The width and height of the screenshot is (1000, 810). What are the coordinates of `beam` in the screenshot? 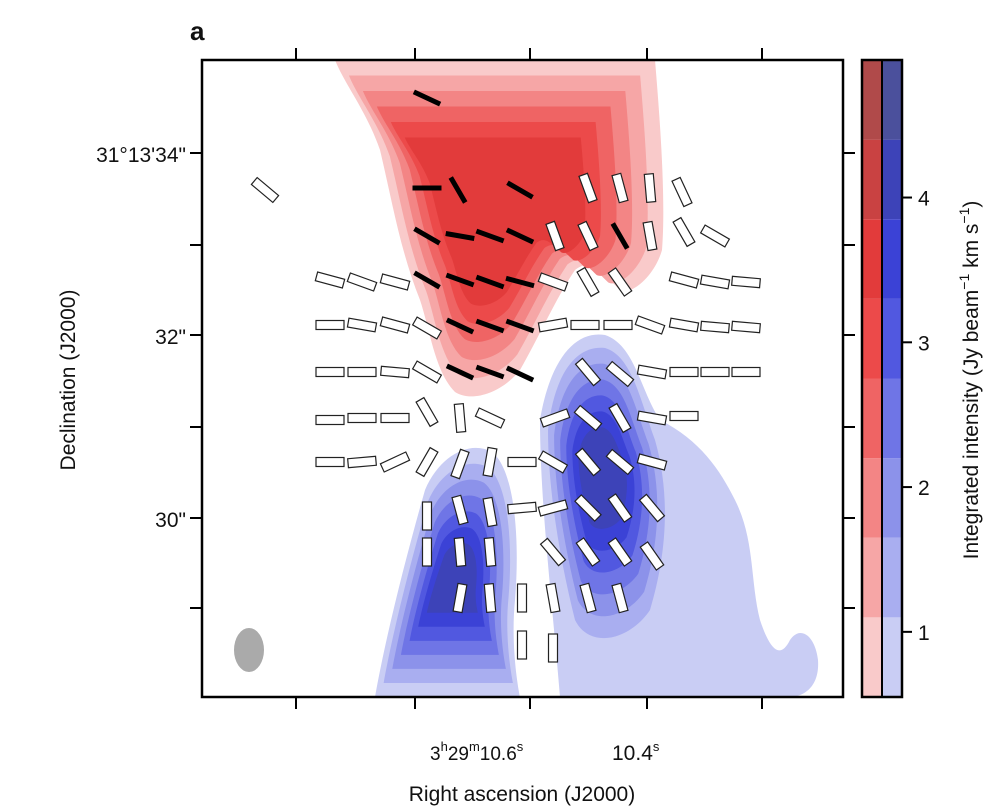 It's located at (249, 650).